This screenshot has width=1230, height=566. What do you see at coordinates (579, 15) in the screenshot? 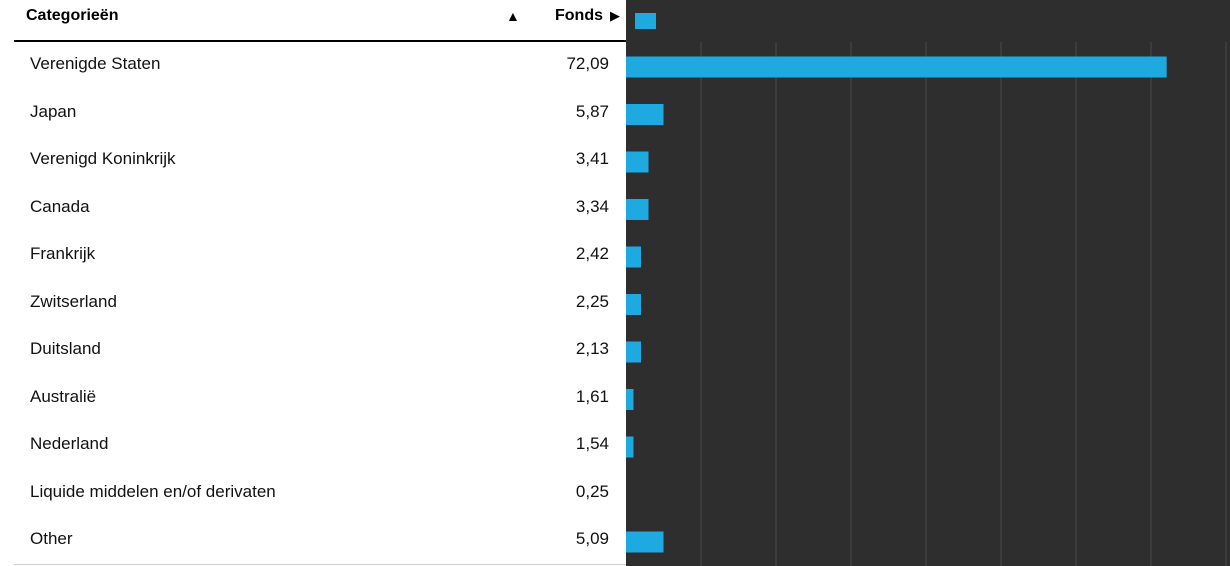
I see `column-header-fonds: Fonds` at bounding box center [579, 15].